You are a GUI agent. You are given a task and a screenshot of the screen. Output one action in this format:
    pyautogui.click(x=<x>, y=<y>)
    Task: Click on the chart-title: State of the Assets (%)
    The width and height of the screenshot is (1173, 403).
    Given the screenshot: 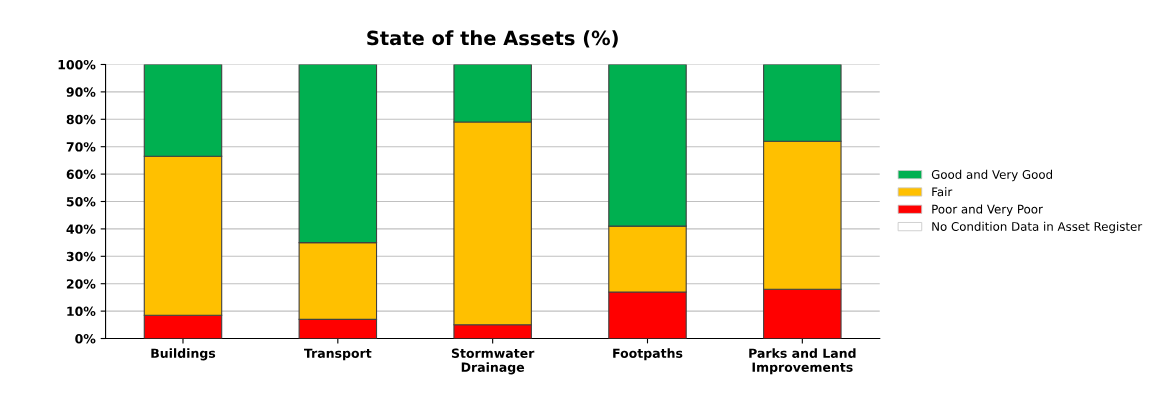 What is the action you would take?
    pyautogui.click(x=492, y=39)
    